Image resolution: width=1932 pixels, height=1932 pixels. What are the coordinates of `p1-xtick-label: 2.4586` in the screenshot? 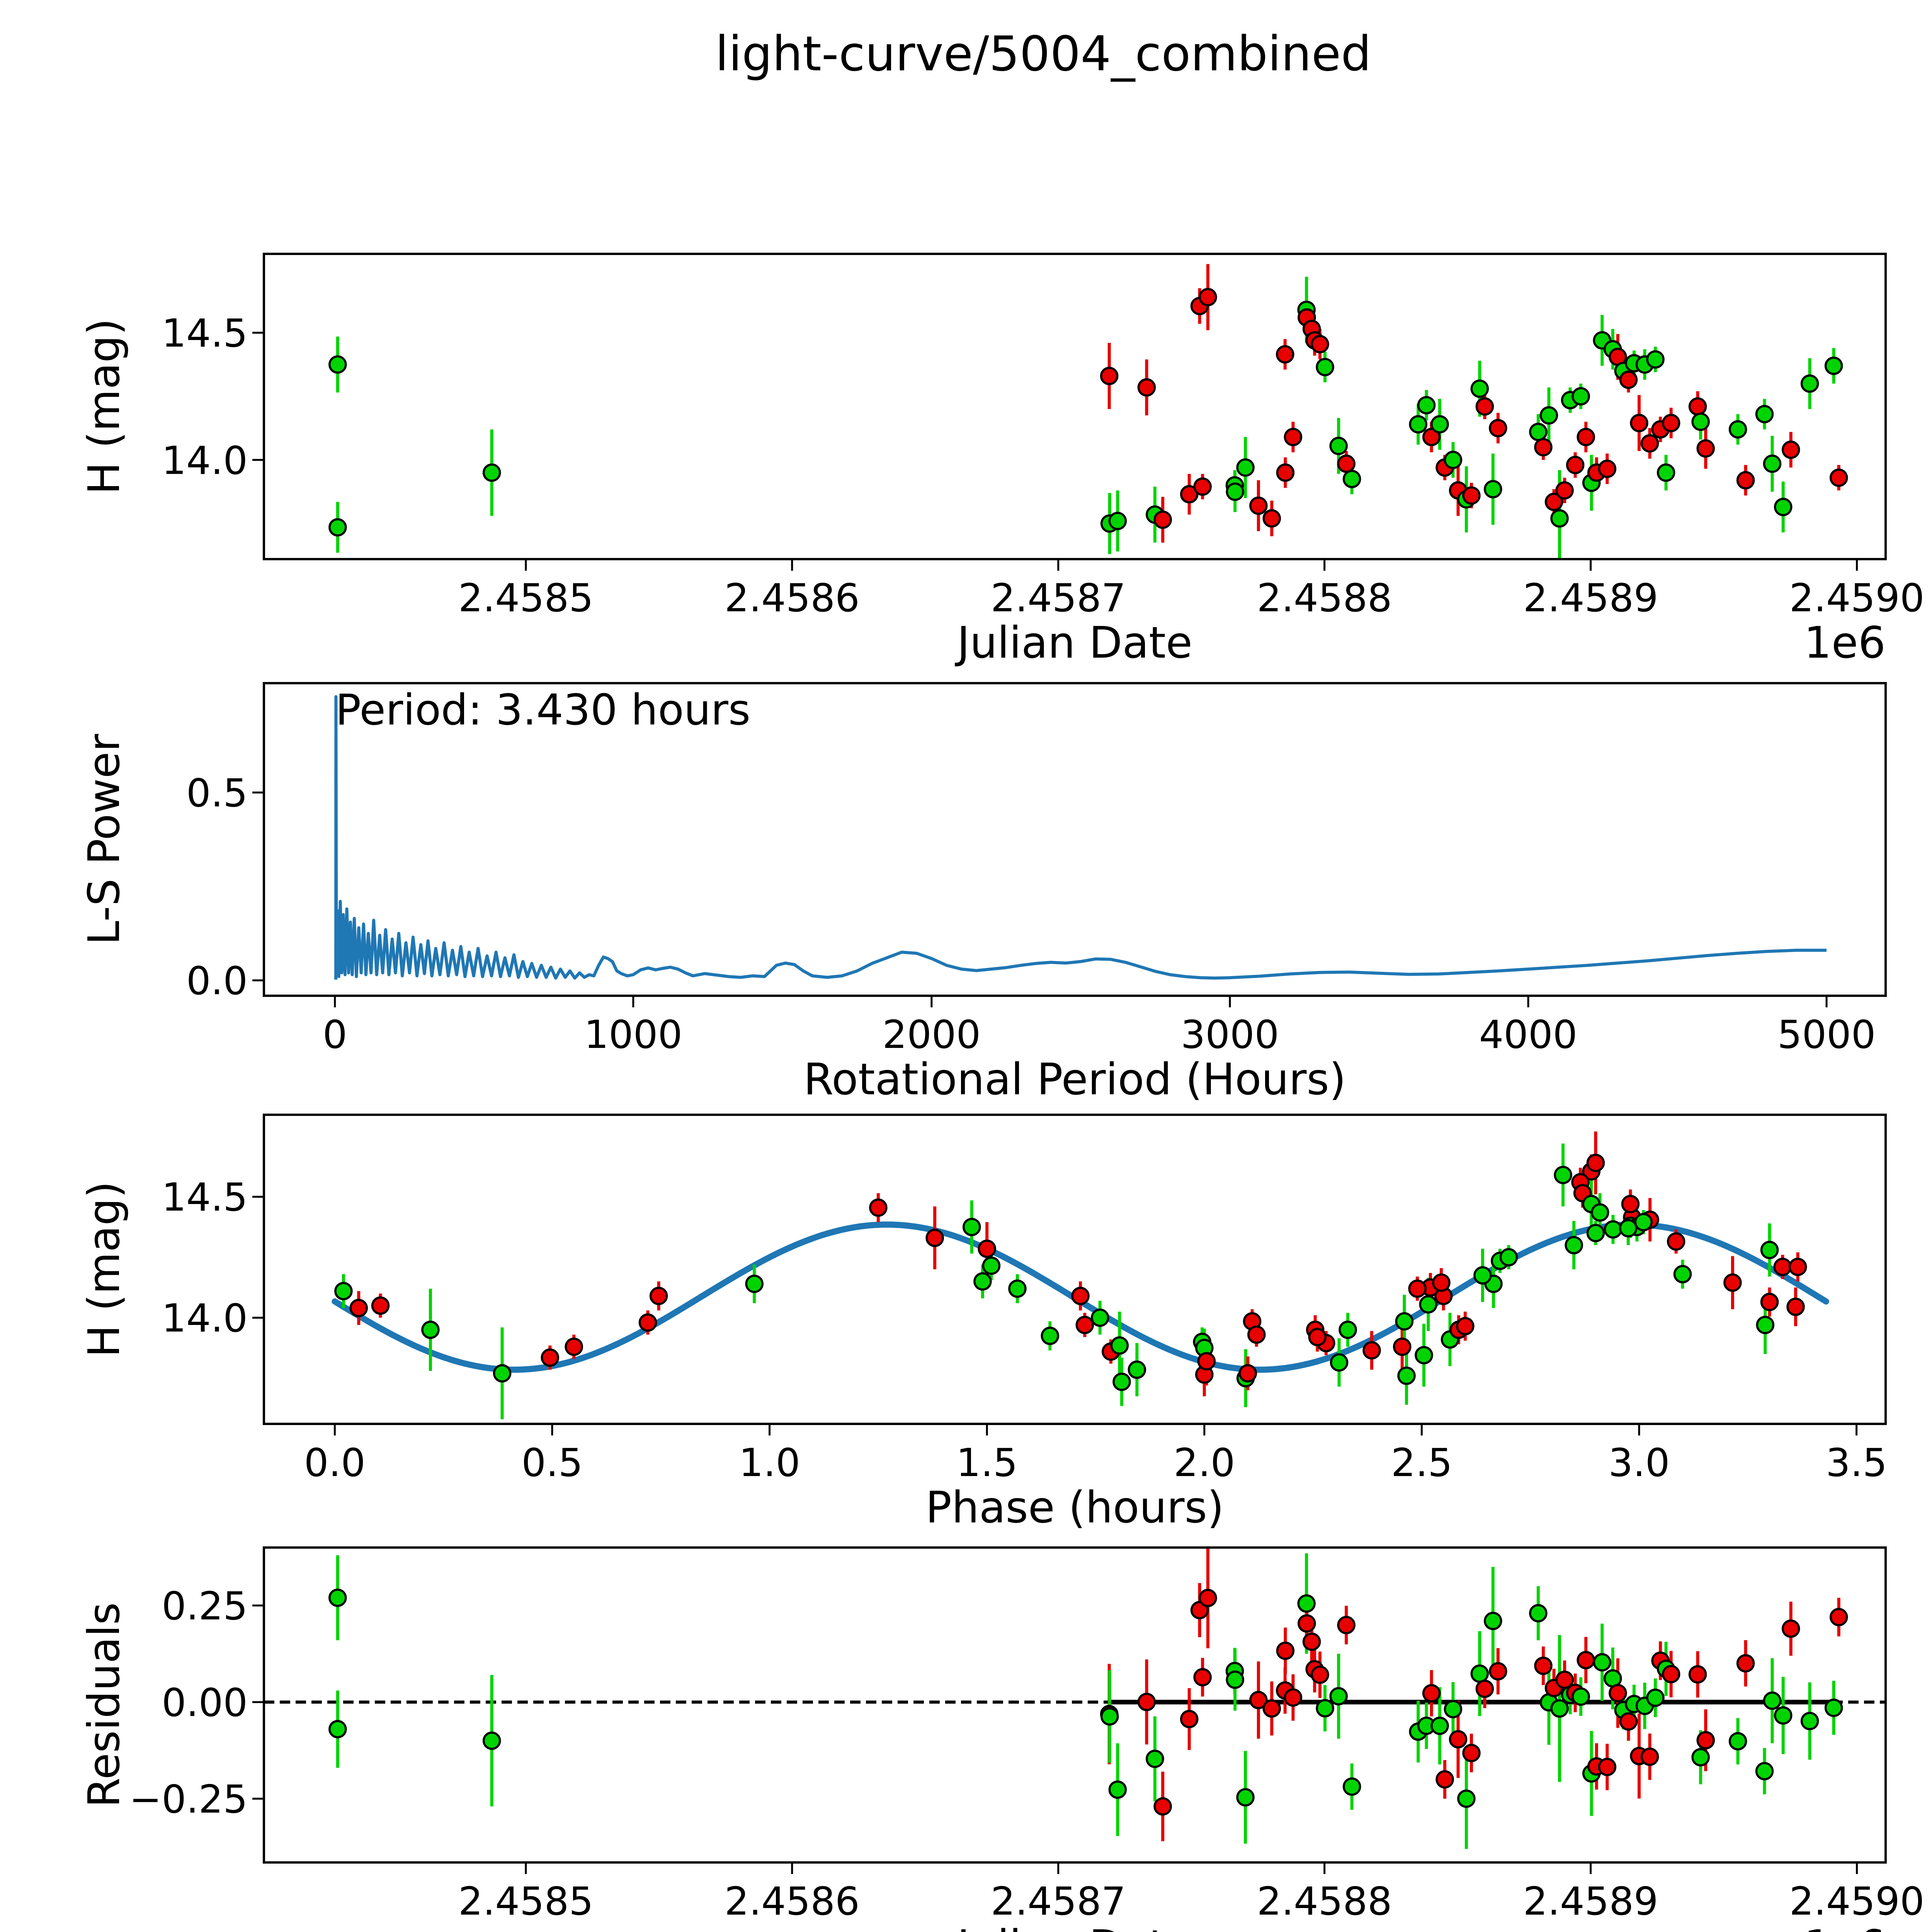 It's located at (792, 598).